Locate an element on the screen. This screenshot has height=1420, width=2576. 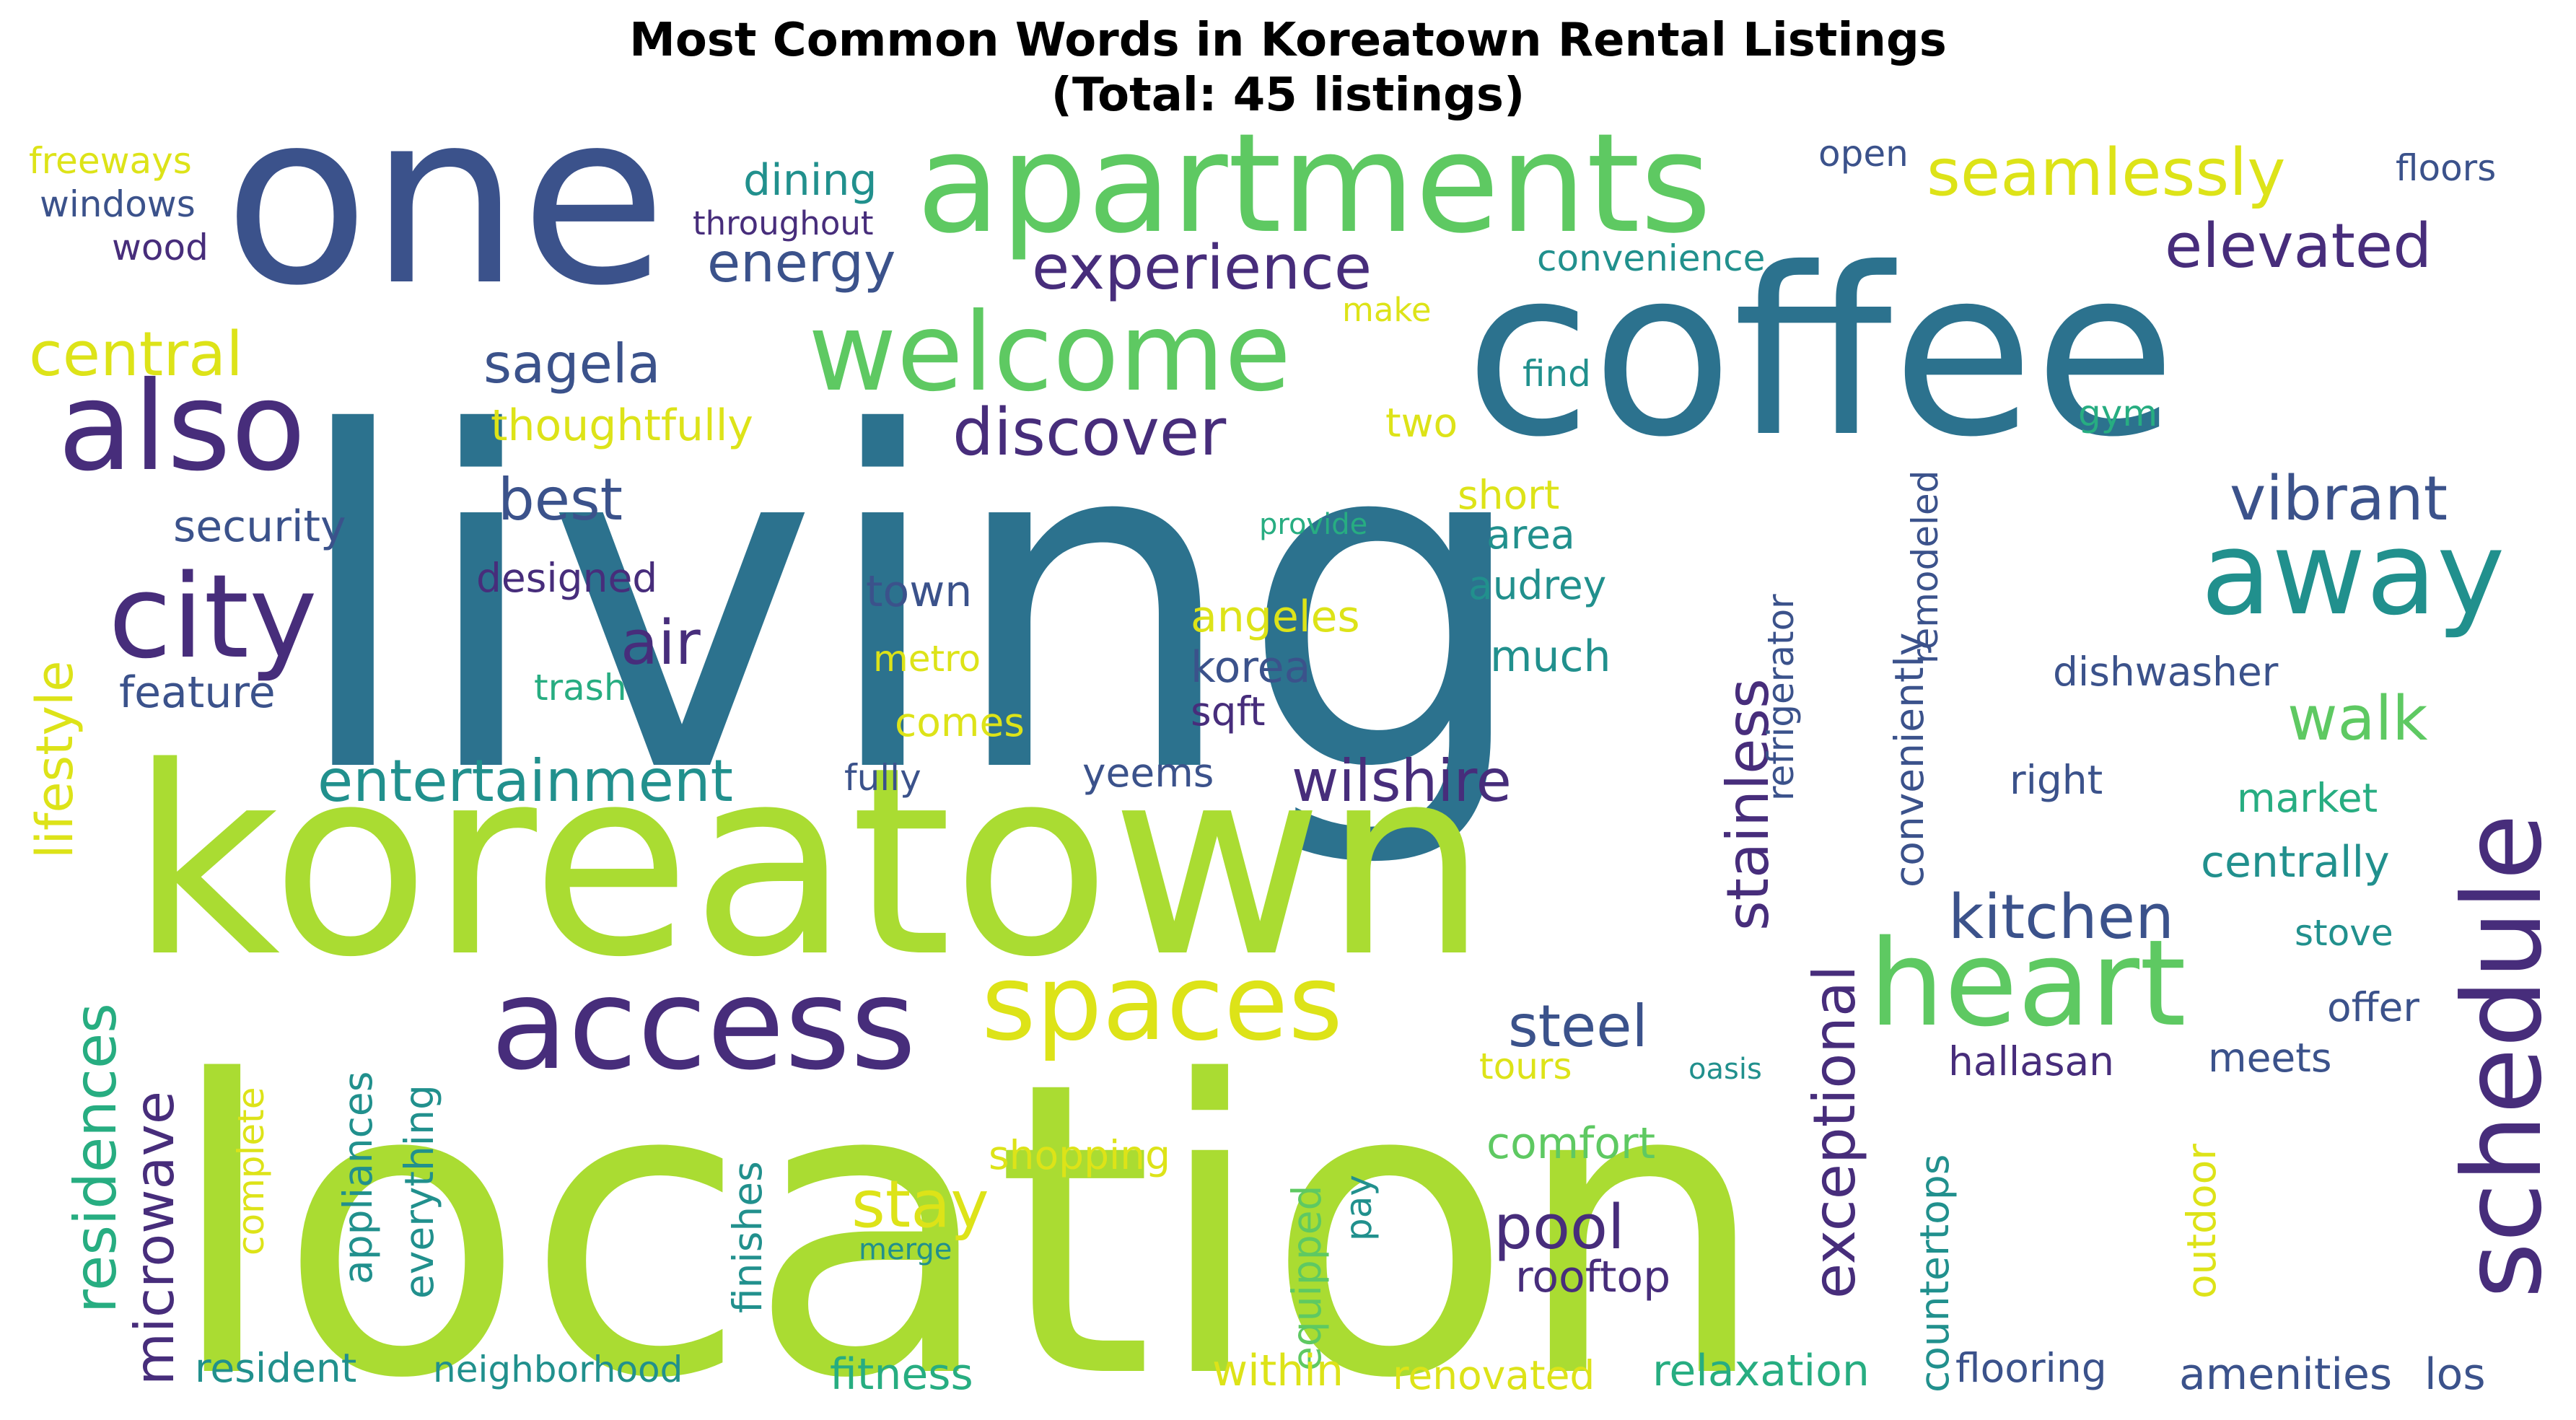
word-market: market is located at coordinates (2307, 798).